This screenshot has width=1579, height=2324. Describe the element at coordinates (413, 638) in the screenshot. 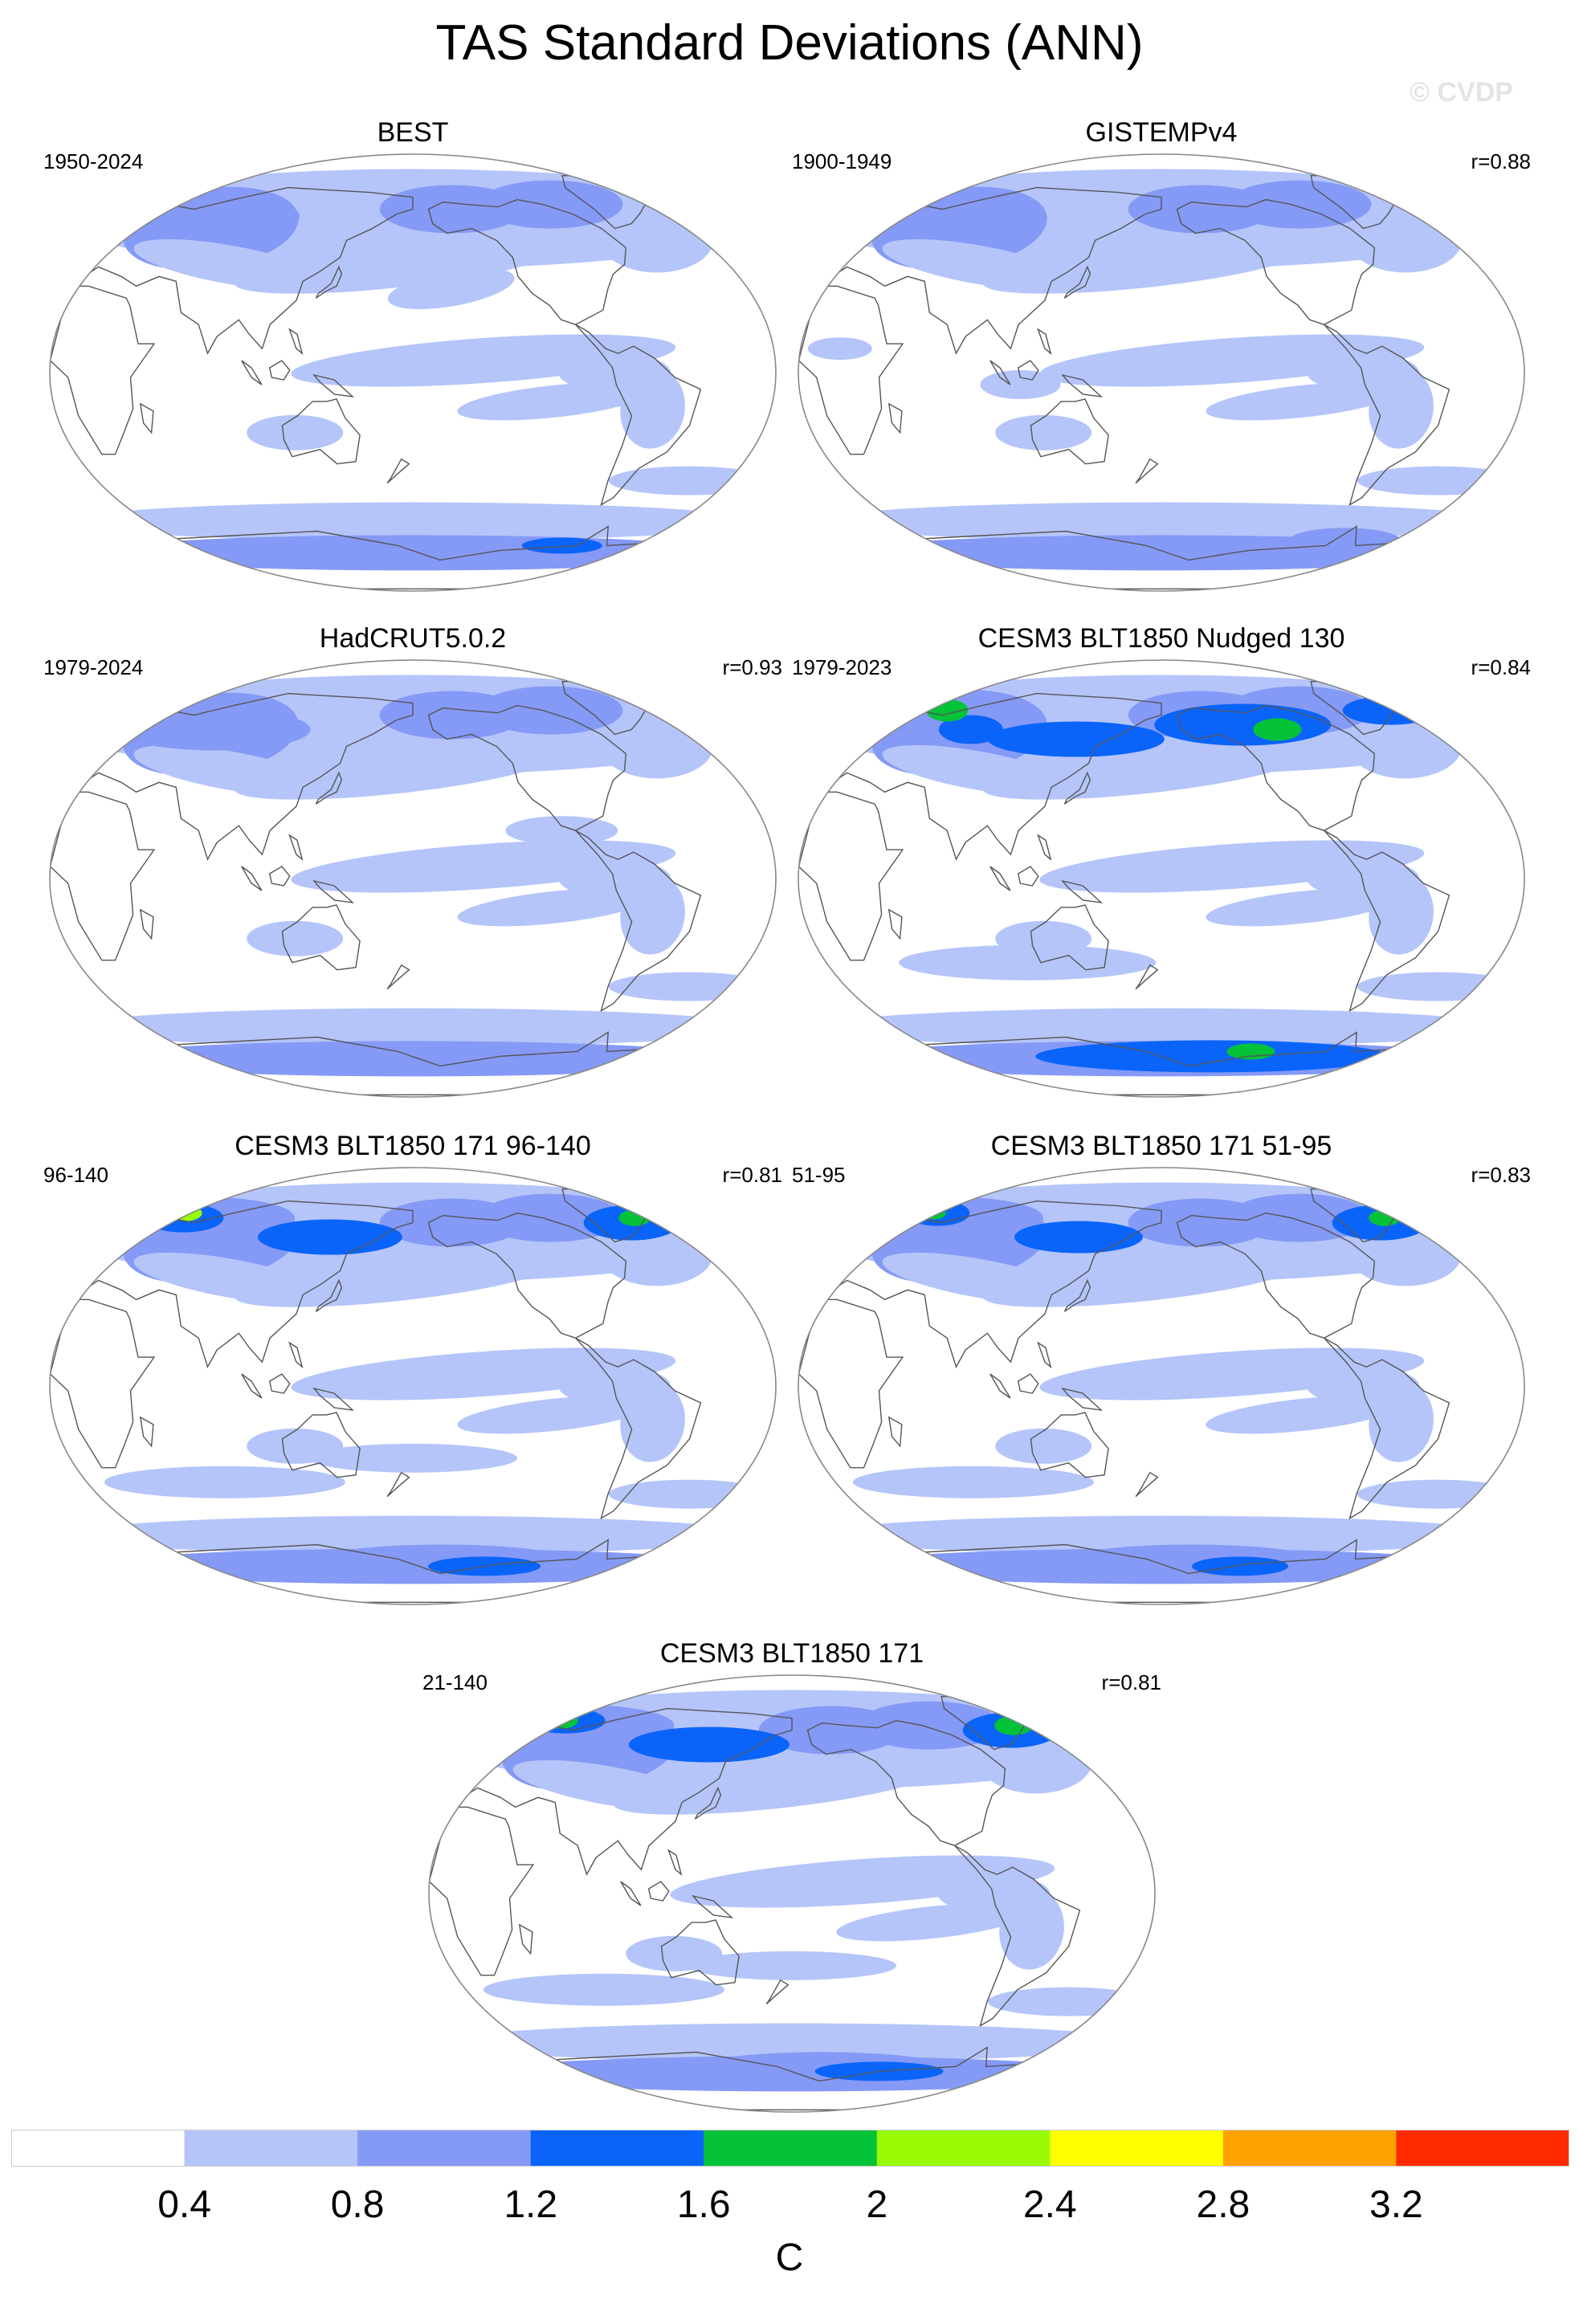

I see `panel-title: HadCRUT5.0.2` at that location.